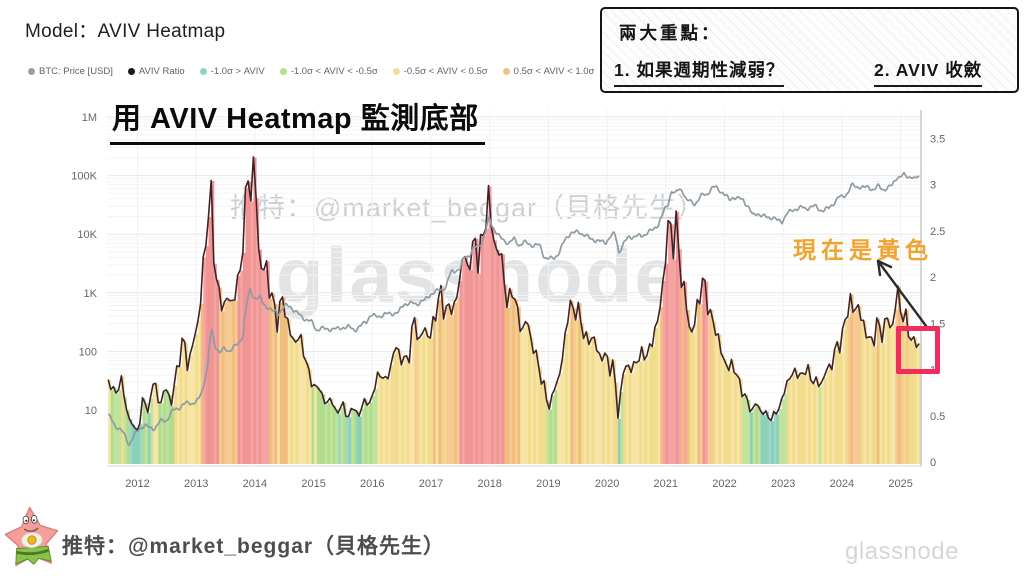 Image resolution: width=1024 pixels, height=576 pixels. What do you see at coordinates (937, 139) in the screenshot?
I see `svg-text: 3.5` at bounding box center [937, 139].